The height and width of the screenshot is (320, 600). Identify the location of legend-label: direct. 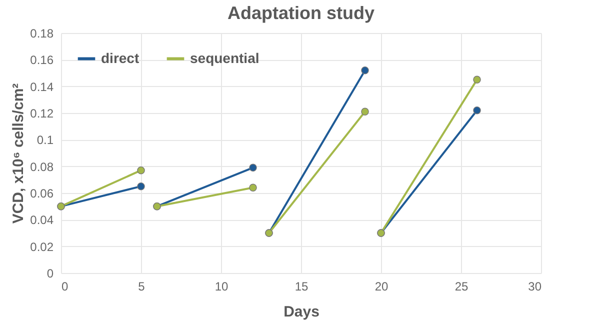
(120, 58).